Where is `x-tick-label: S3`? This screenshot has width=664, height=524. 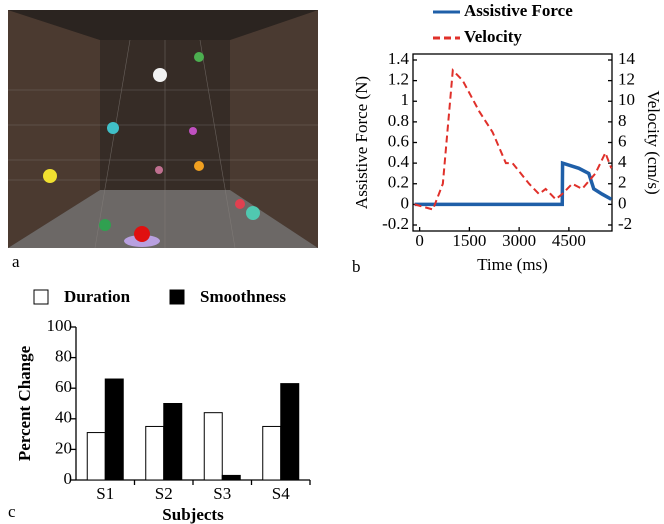 x-tick-label: S3 is located at coordinates (222, 493).